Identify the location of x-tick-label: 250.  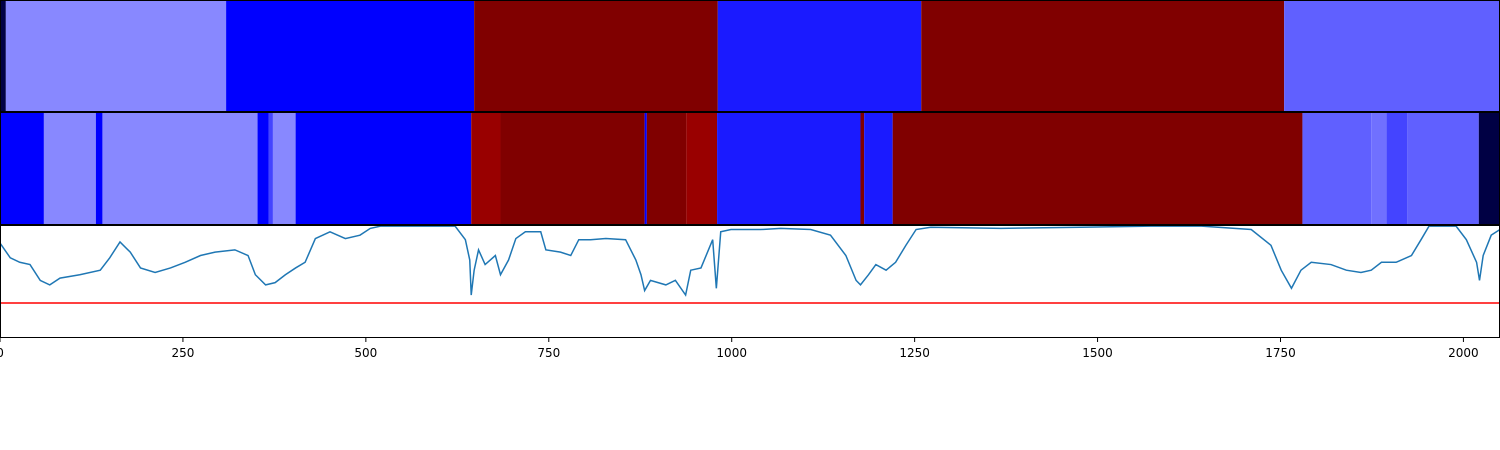
(182, 353).